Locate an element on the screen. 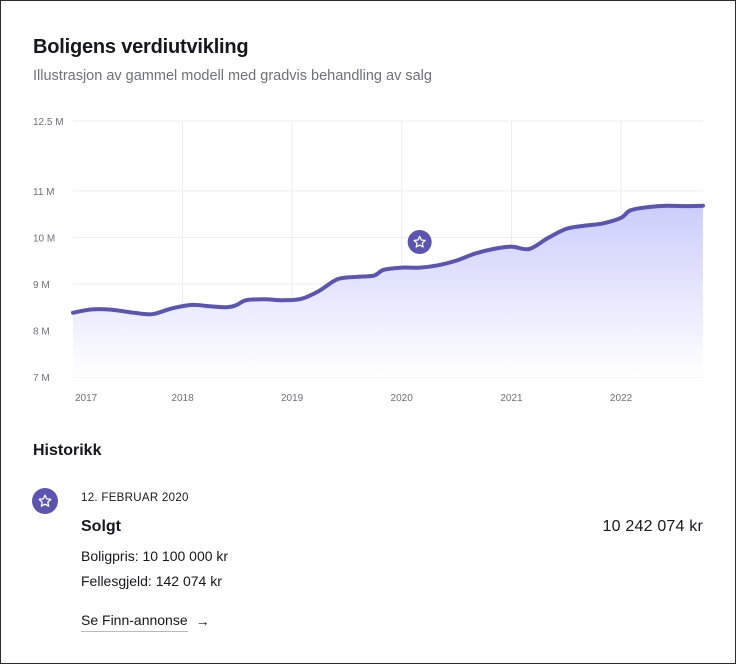  y-tick-label: 8 M is located at coordinates (41, 331).